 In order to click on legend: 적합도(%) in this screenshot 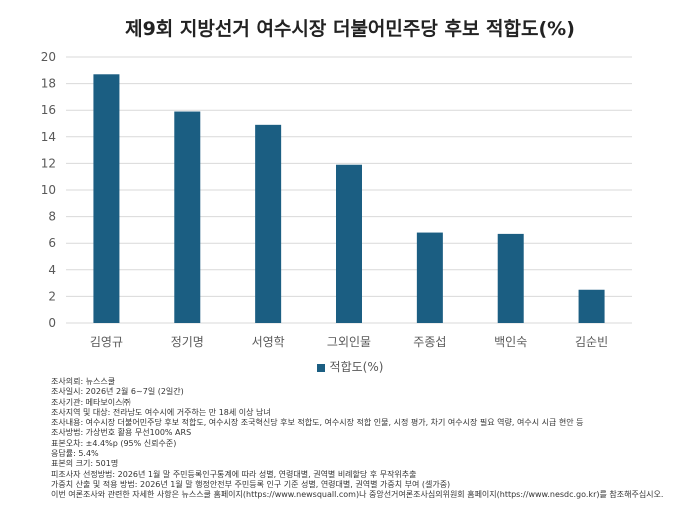, I will do `click(350, 366)`.